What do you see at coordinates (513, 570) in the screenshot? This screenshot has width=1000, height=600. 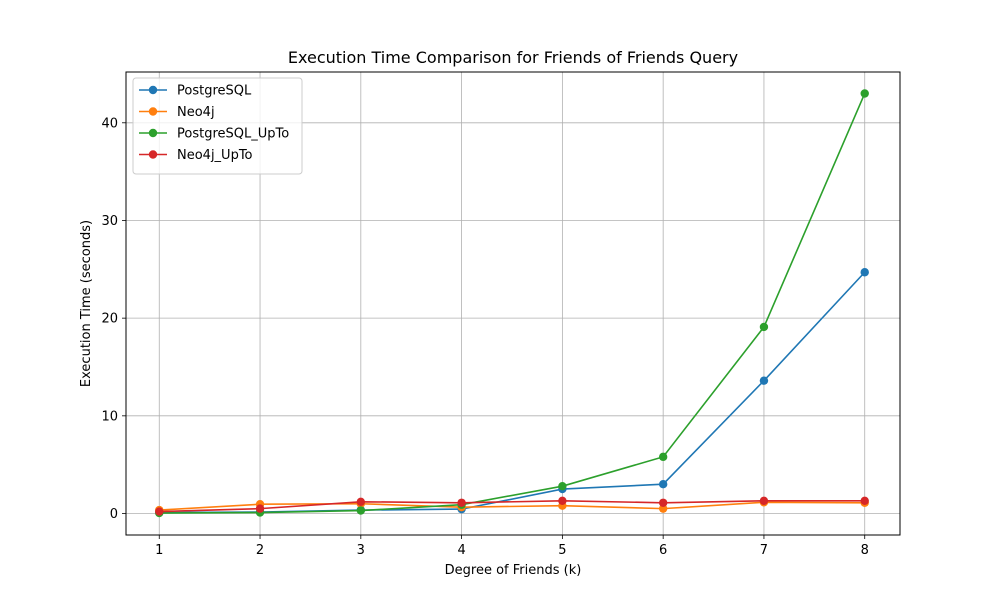 I see `x-axis-label: Degree of Friends (k)` at bounding box center [513, 570].